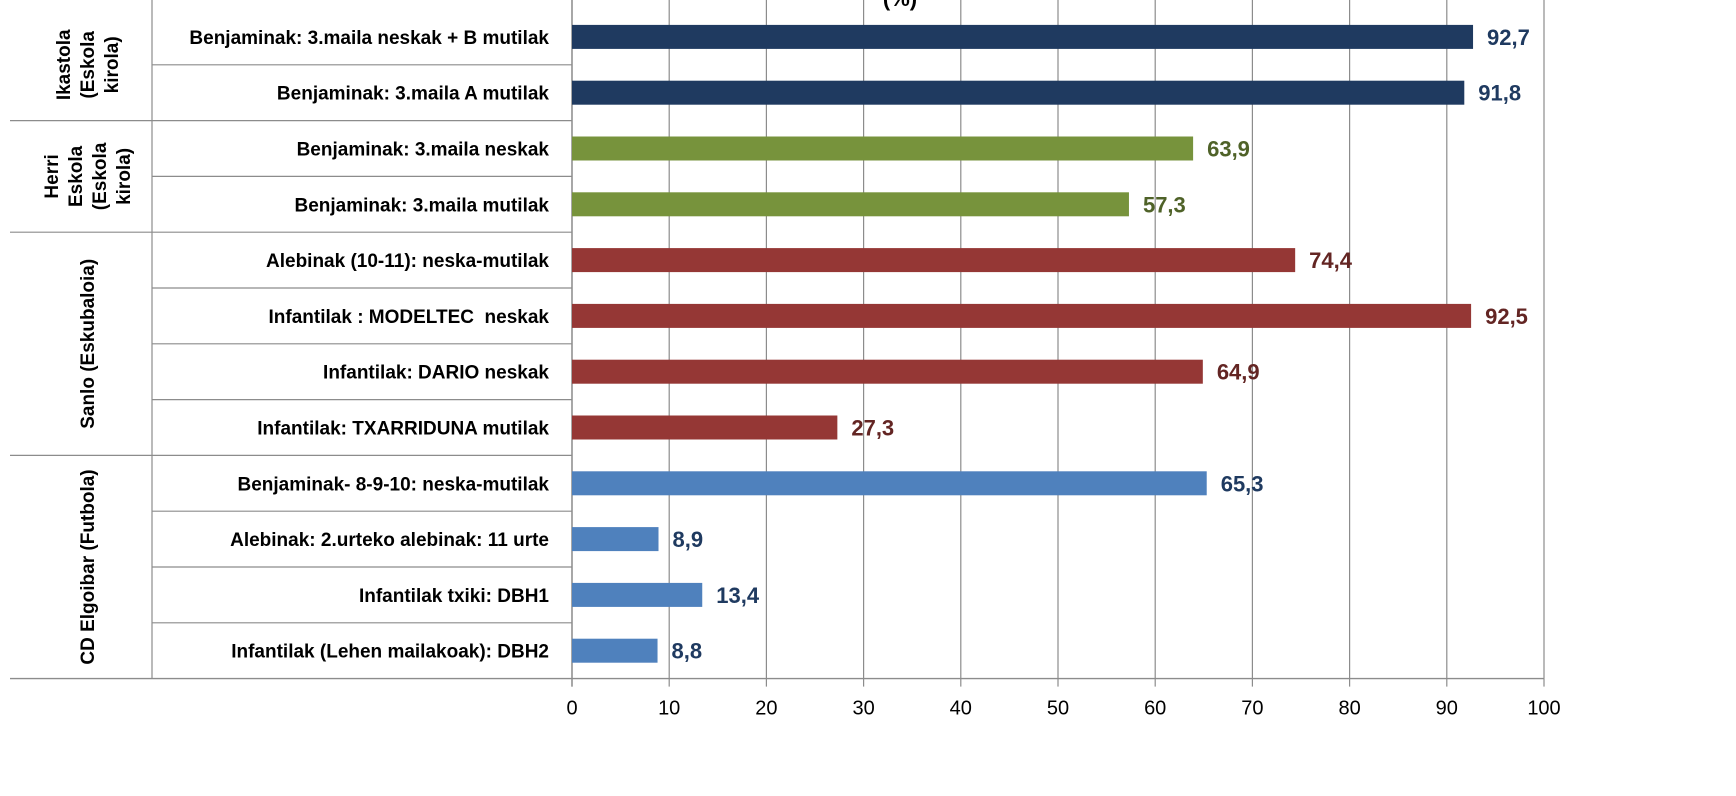 The width and height of the screenshot is (1736, 796). I want to click on category-label: Infantilak txiki: DBH1, so click(454, 596).